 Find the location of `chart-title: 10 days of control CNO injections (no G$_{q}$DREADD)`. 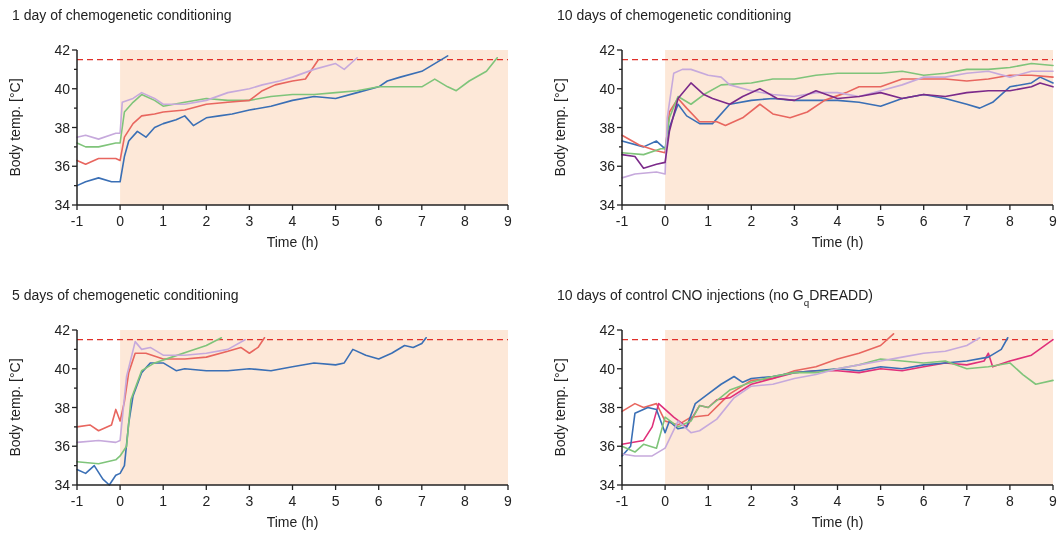

chart-title: 10 days of control CNO injections (no G$_{q}$DREADD) is located at coordinates (715, 297).